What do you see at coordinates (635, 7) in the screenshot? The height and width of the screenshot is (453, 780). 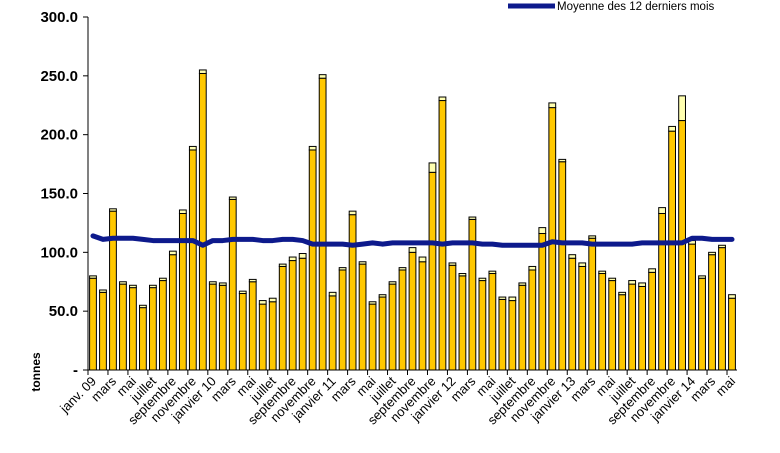 I see `legend-label-average: Moyenne des 12 derniers mois` at bounding box center [635, 7].